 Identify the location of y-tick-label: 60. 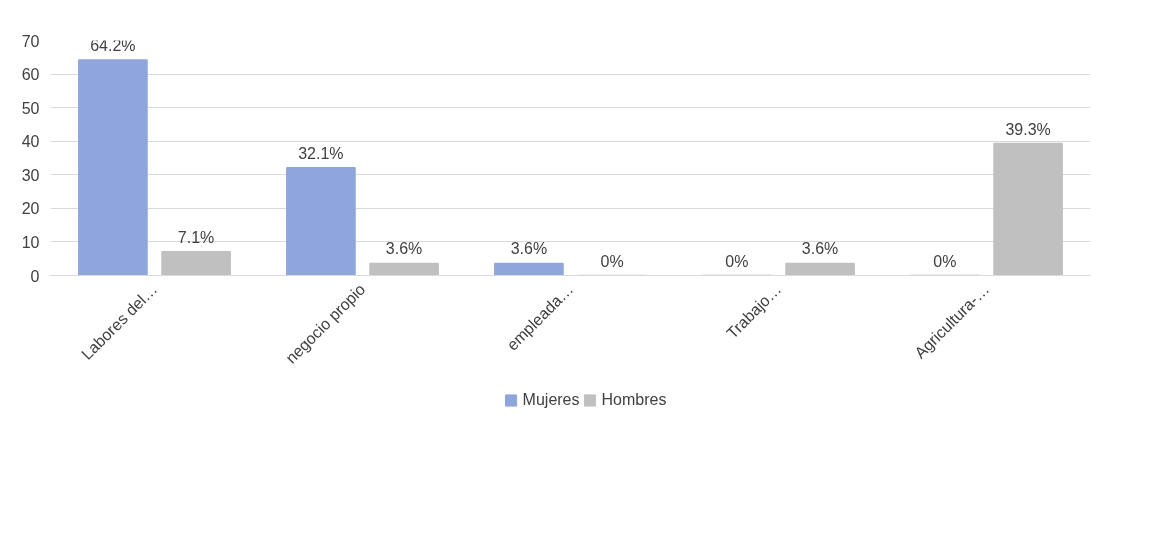
(30, 75).